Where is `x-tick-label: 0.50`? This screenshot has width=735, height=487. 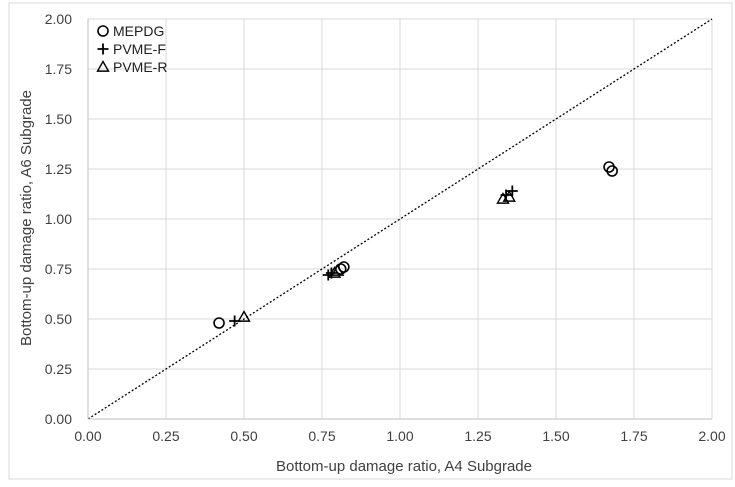
x-tick-label: 0.50 is located at coordinates (243, 436).